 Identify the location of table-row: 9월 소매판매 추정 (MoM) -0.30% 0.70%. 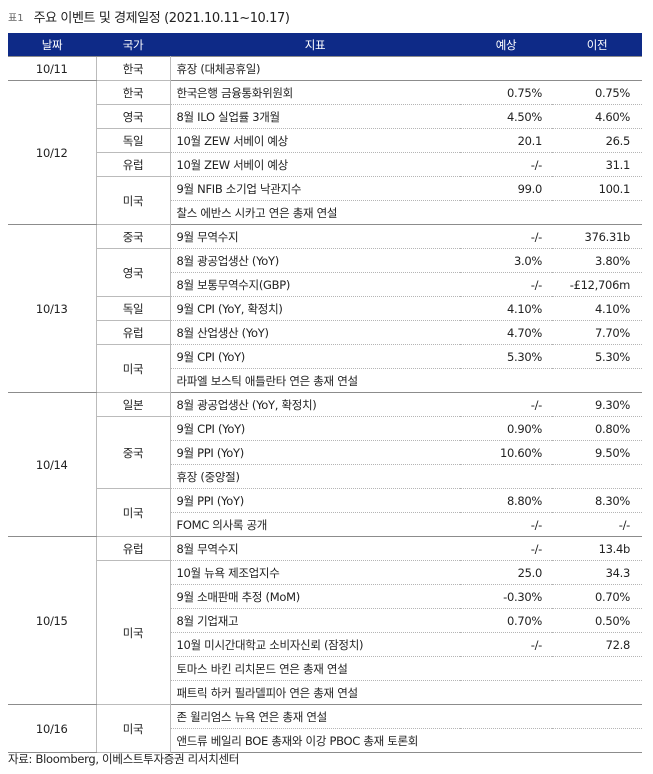
(325, 596).